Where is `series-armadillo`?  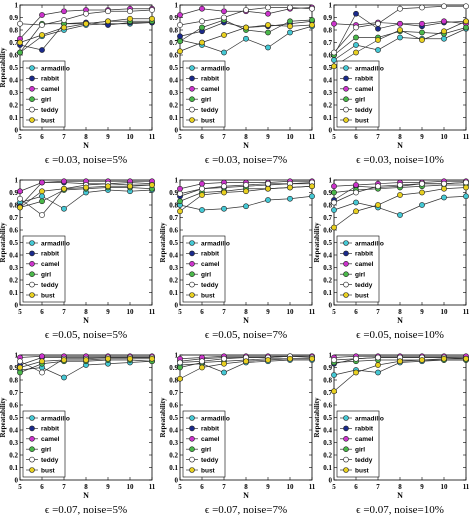
series-armadillo is located at coordinates (246, 203).